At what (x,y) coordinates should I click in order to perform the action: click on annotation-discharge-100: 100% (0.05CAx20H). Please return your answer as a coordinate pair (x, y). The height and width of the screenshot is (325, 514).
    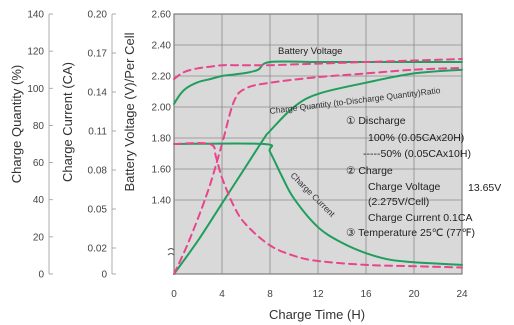
    Looking at the image, I should click on (416, 138).